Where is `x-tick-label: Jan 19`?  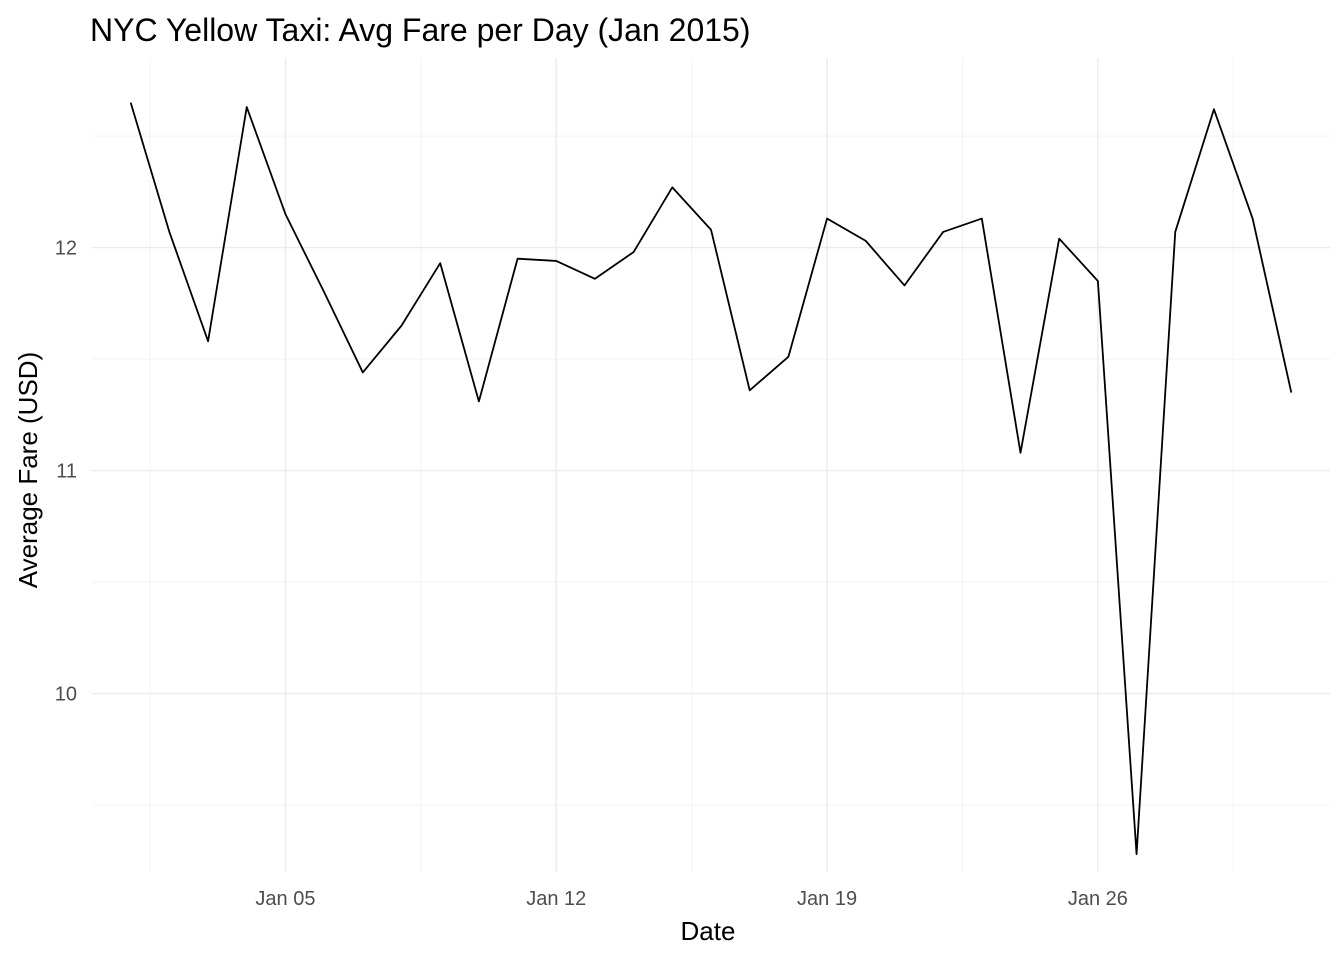
x-tick-label: Jan 19 is located at coordinates (827, 899).